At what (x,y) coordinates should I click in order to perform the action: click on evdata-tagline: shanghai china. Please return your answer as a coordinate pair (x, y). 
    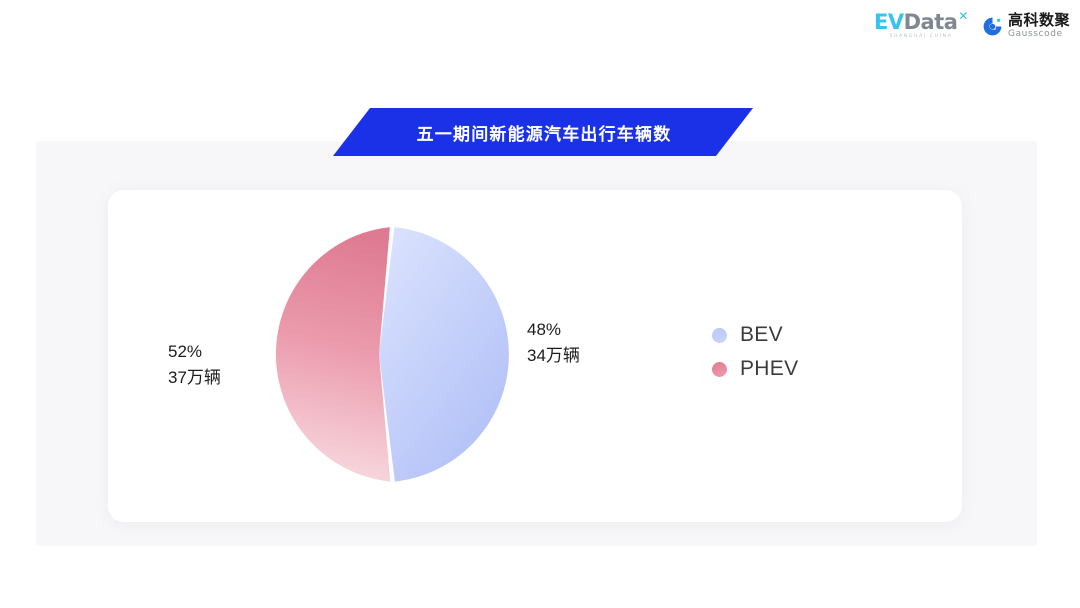
    Looking at the image, I should click on (921, 37).